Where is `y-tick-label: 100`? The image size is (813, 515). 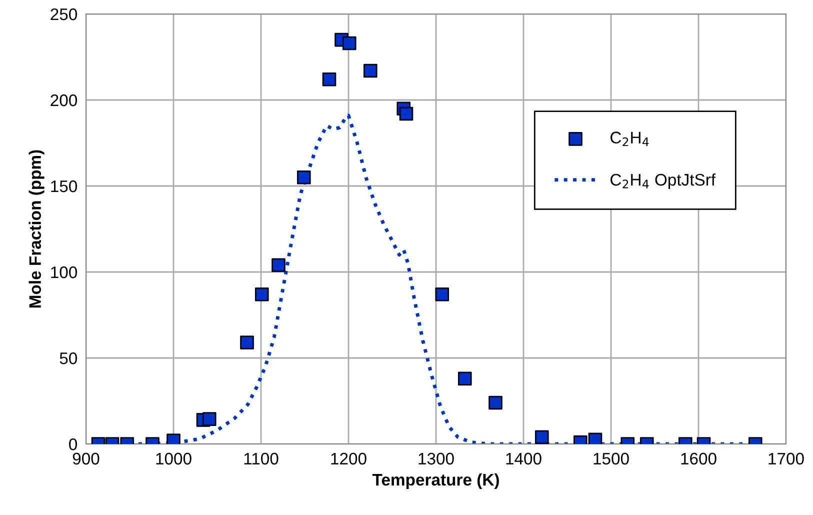 y-tick-label: 100 is located at coordinates (64, 272).